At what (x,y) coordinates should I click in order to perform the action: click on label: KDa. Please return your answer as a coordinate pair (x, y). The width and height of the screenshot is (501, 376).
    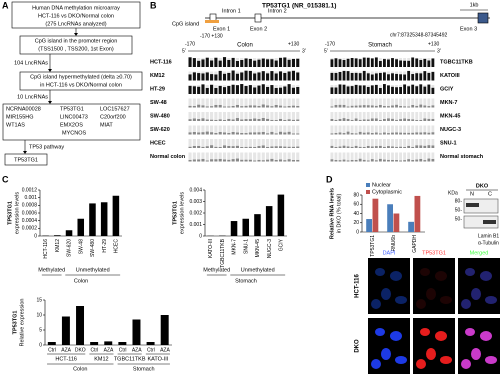
    Looking at the image, I should click on (453, 193).